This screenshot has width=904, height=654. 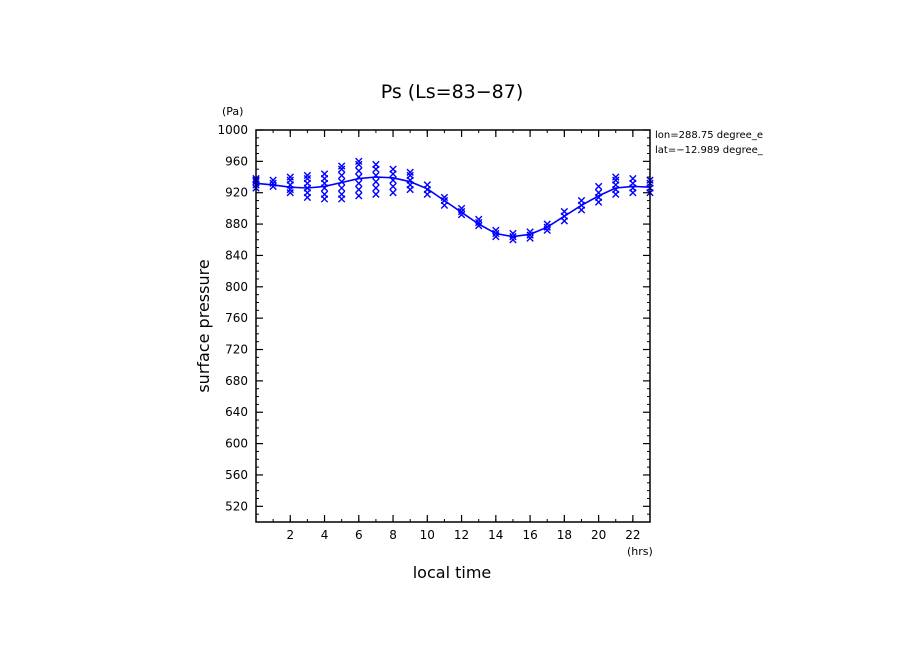 I want to click on x-unit-label: (hrs), so click(x=640, y=551).